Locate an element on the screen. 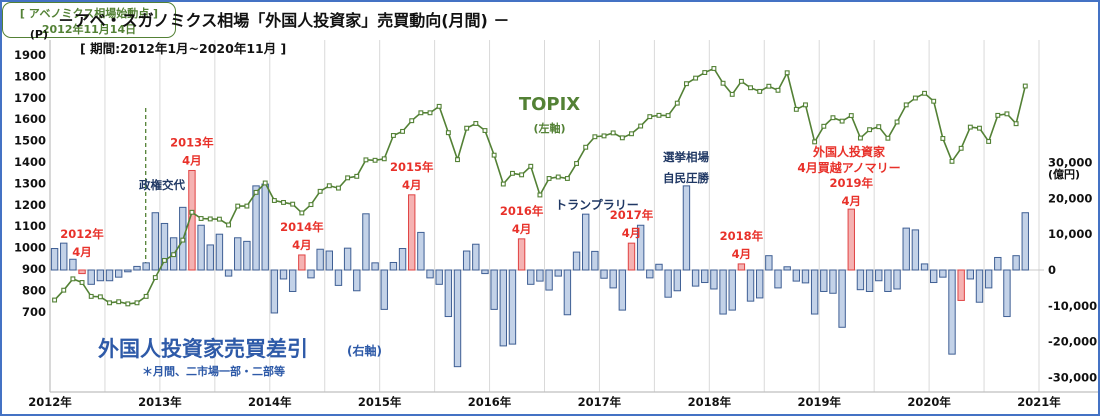 This screenshot has height=416, width=1100. x-axis-label: 2013年 is located at coordinates (160, 402).